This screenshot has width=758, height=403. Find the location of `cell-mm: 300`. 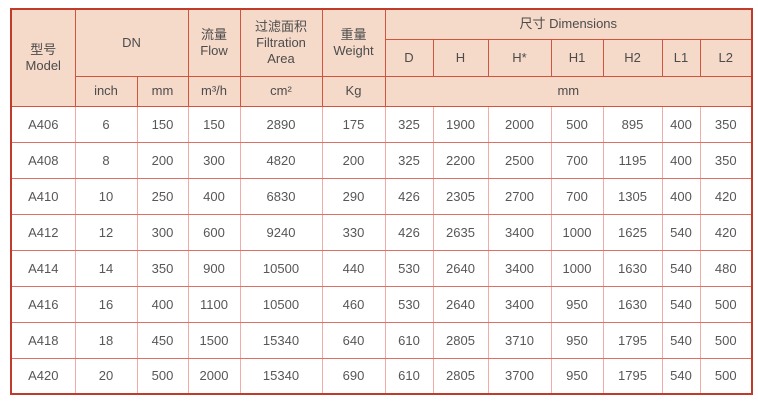

cell-mm: 300 is located at coordinates (162, 232).